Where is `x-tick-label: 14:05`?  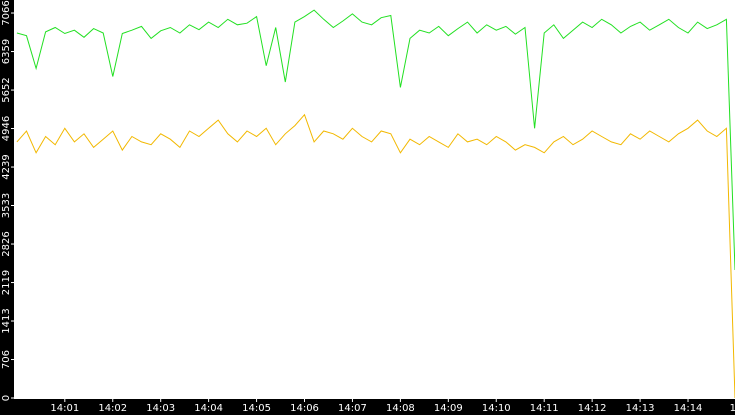 x-tick-label: 14:05 is located at coordinates (256, 408).